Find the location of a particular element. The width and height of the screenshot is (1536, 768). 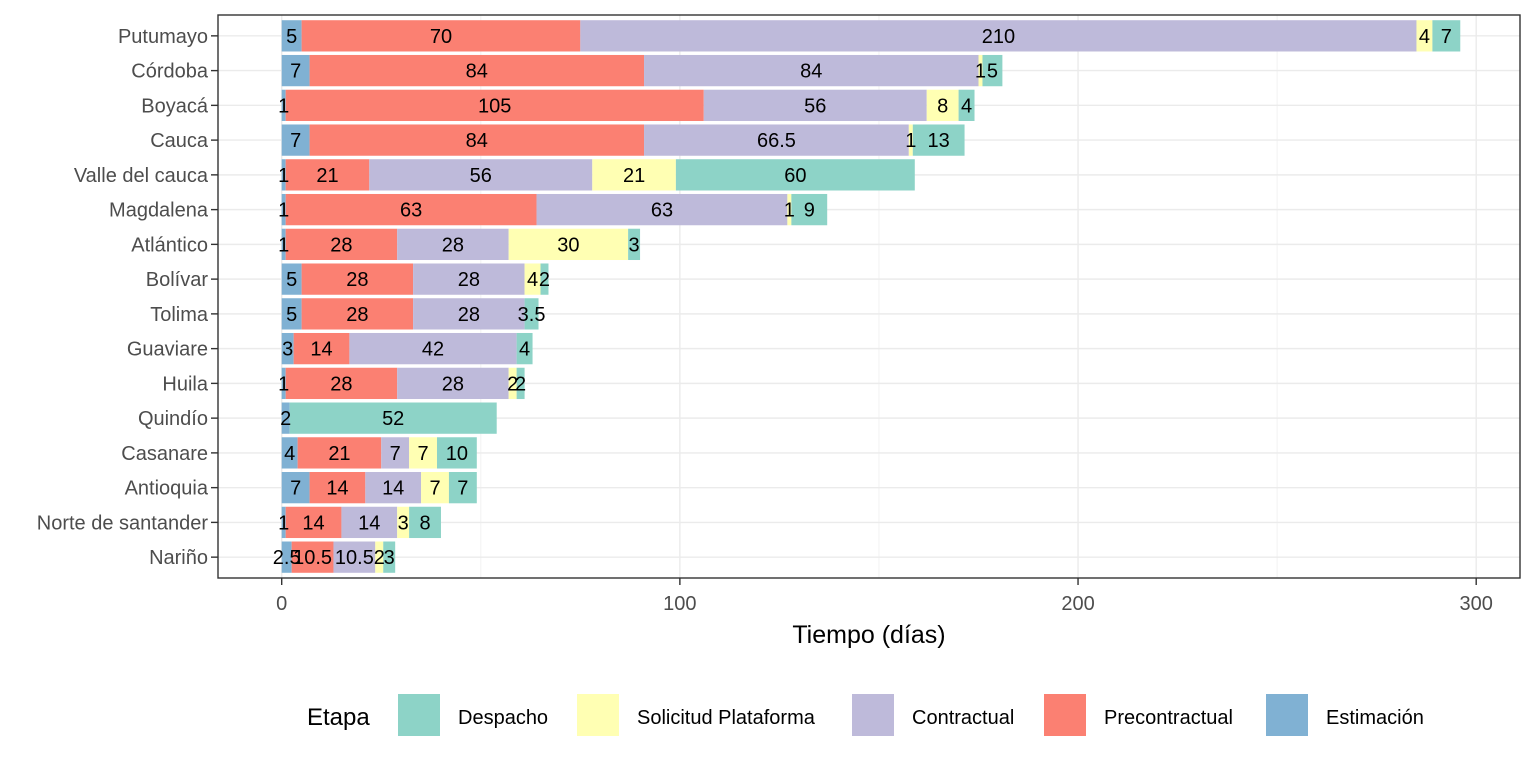

y-tick-label: Antioquia is located at coordinates (167, 489).